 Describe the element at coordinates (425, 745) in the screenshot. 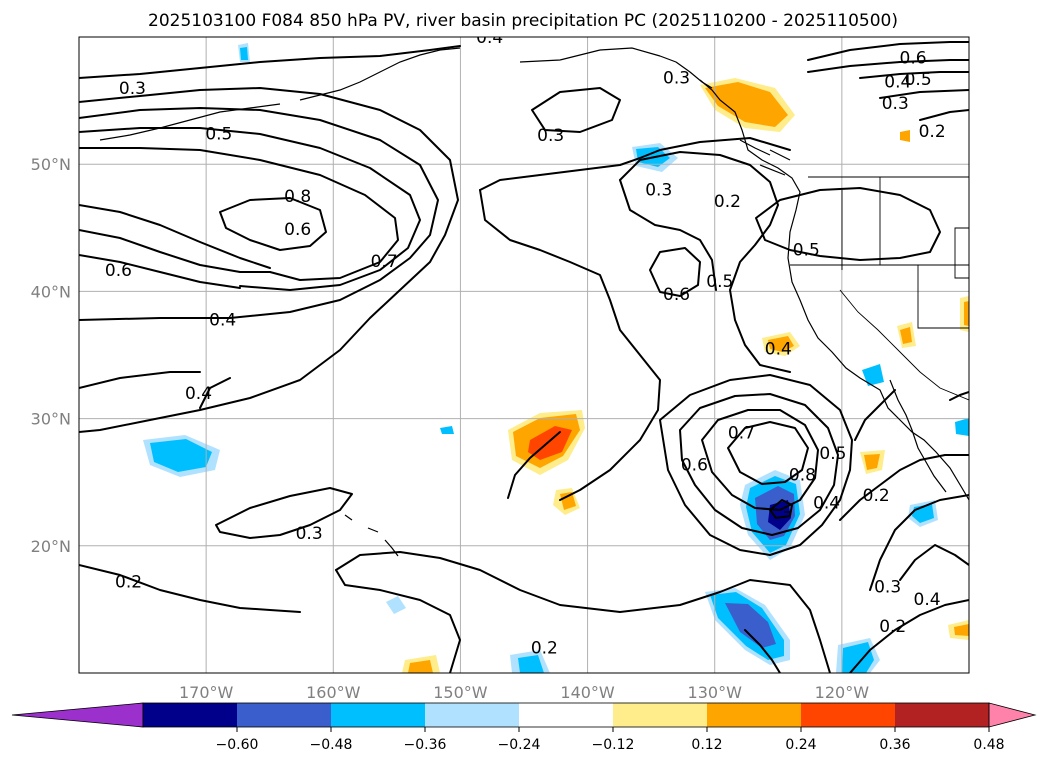

I see `colorbar-tick-label: −0.36` at that location.